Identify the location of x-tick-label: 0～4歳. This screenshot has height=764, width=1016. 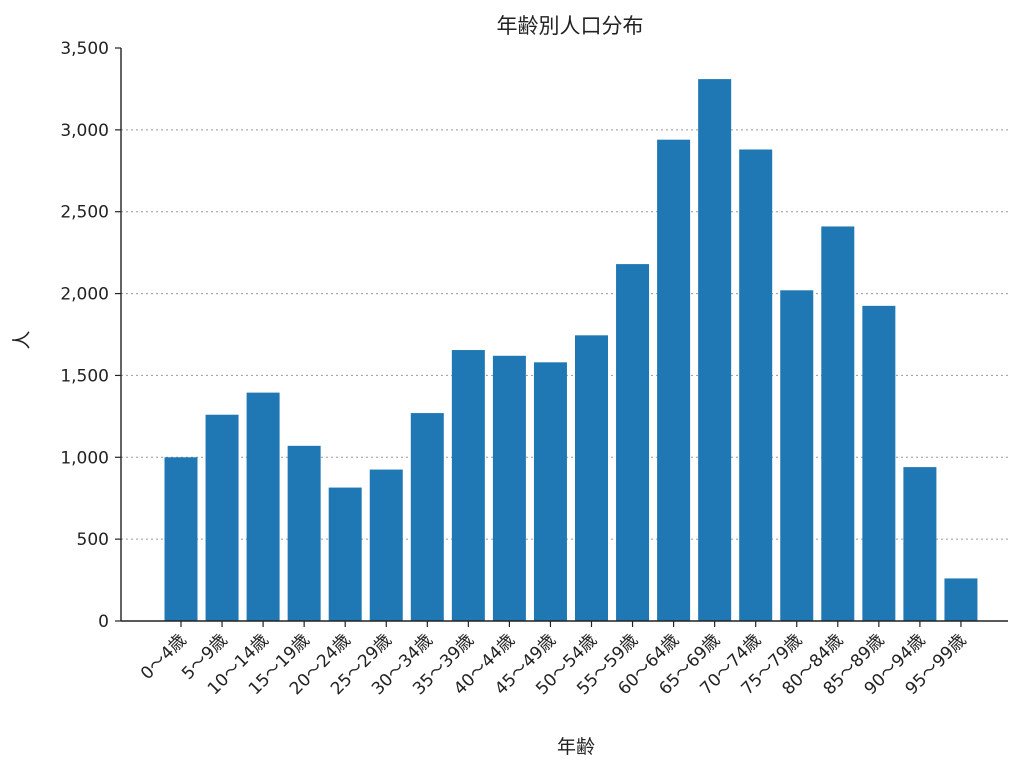
(163, 656).